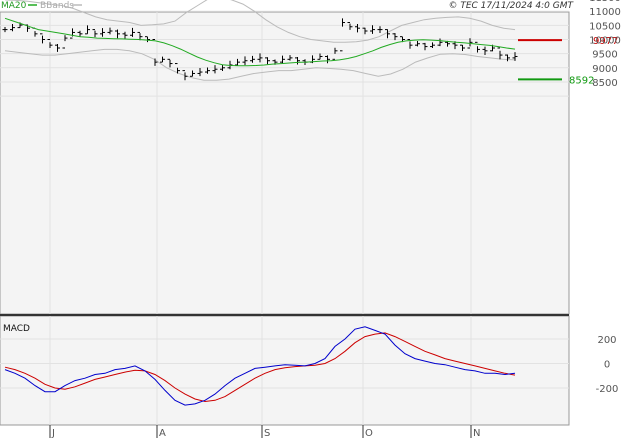  What do you see at coordinates (16, 329) in the screenshot?
I see `macd-title: MACD` at bounding box center [16, 329].